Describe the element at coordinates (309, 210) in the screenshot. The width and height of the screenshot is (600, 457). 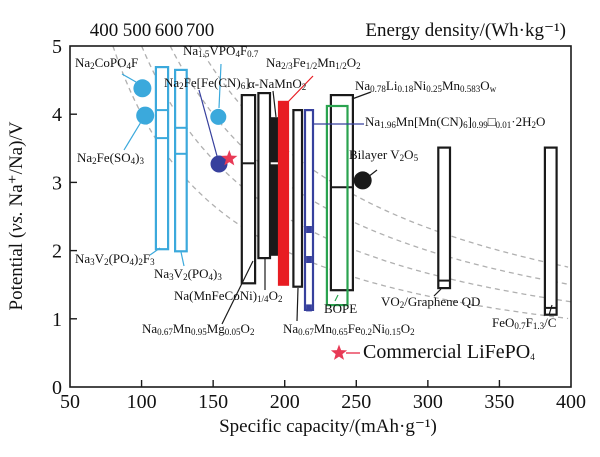
I see `range-box-Na1.96Mn[Mn(CN)6]0.99□0.01·2H2O` at that location.